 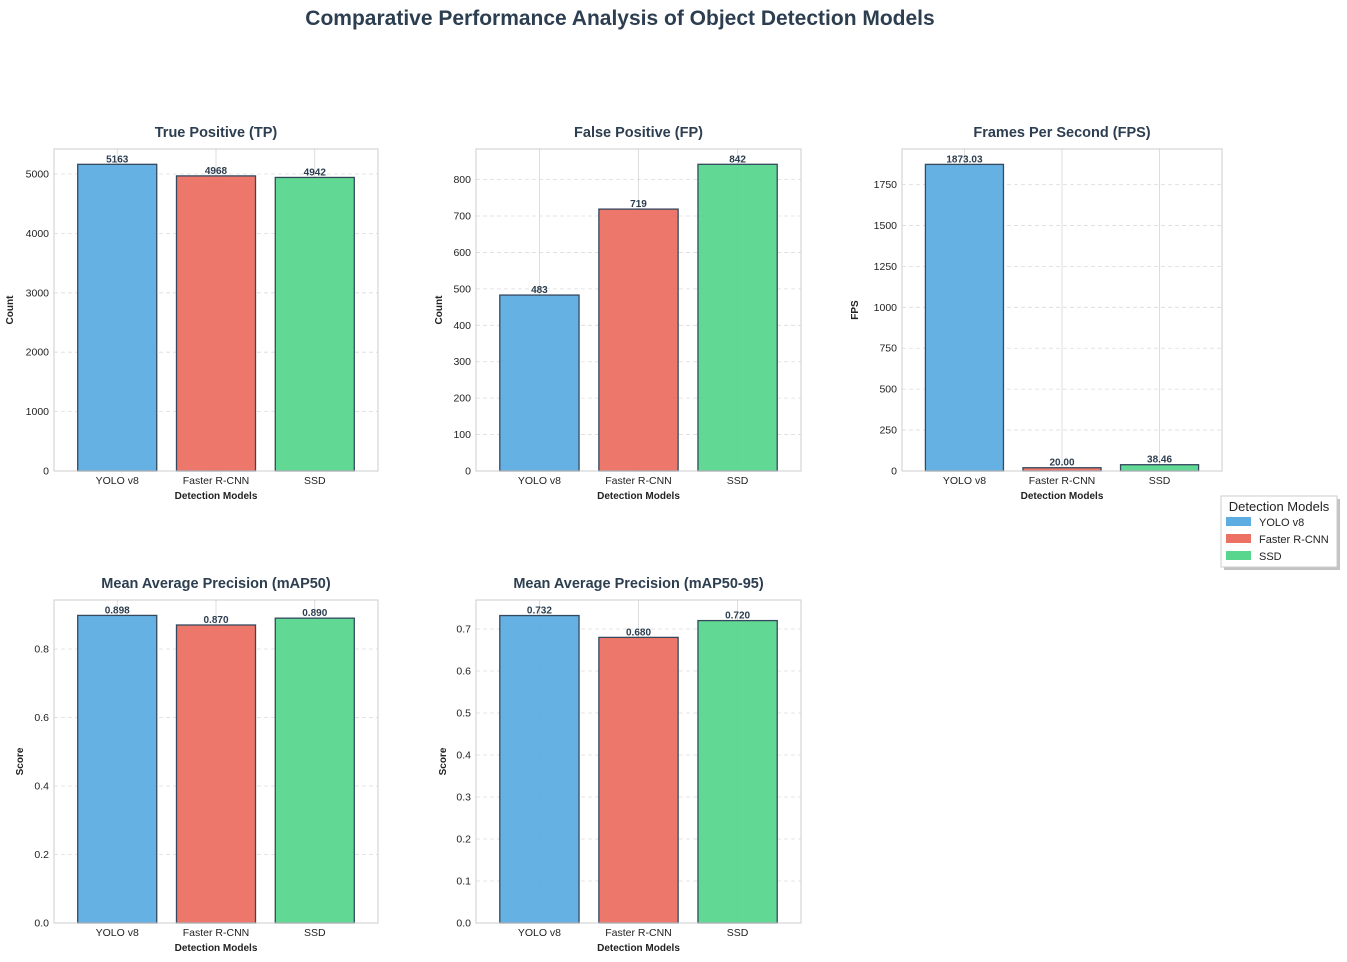 I want to click on y-tick-label: 1750, so click(x=886, y=185).